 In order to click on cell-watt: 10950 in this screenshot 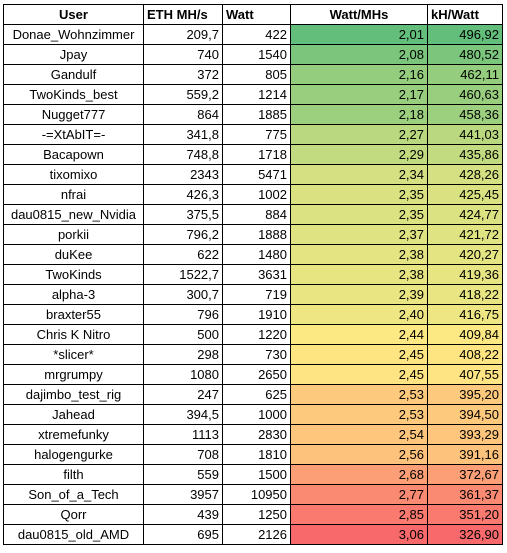, I will do `click(256, 494)`.